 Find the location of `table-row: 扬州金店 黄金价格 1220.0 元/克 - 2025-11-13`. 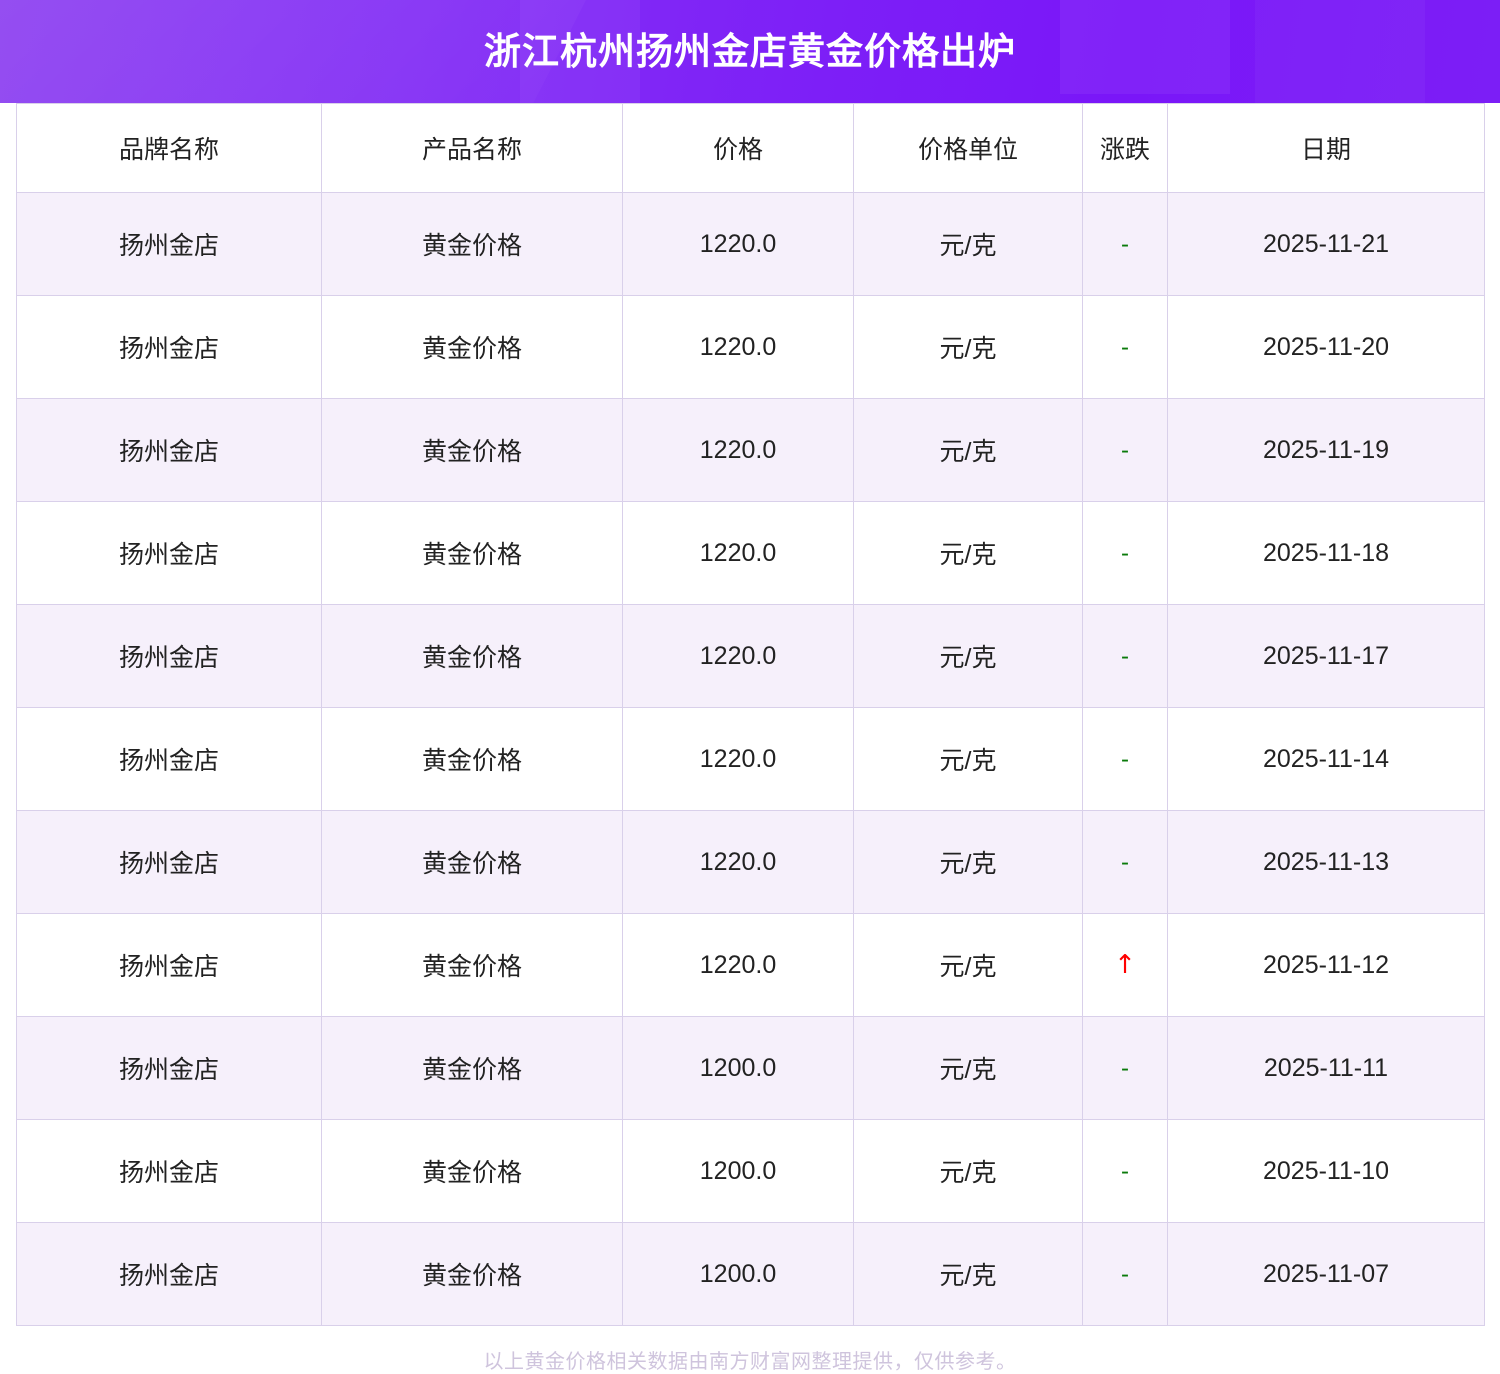

table-row: 扬州金店 黄金价格 1220.0 元/克 - 2025-11-13 is located at coordinates (750, 862).